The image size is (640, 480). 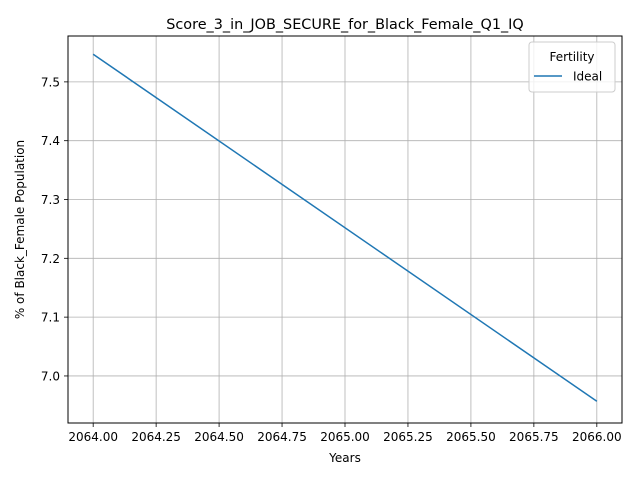 What do you see at coordinates (54, 229) in the screenshot?
I see `y-axis-ticks: 7.0 7.1 7.2 7.3 7.4 7.5` at bounding box center [54, 229].